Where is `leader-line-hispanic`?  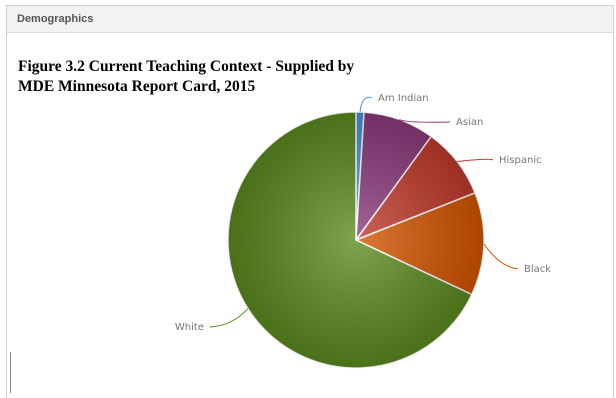 leader-line-hispanic is located at coordinates (475, 160).